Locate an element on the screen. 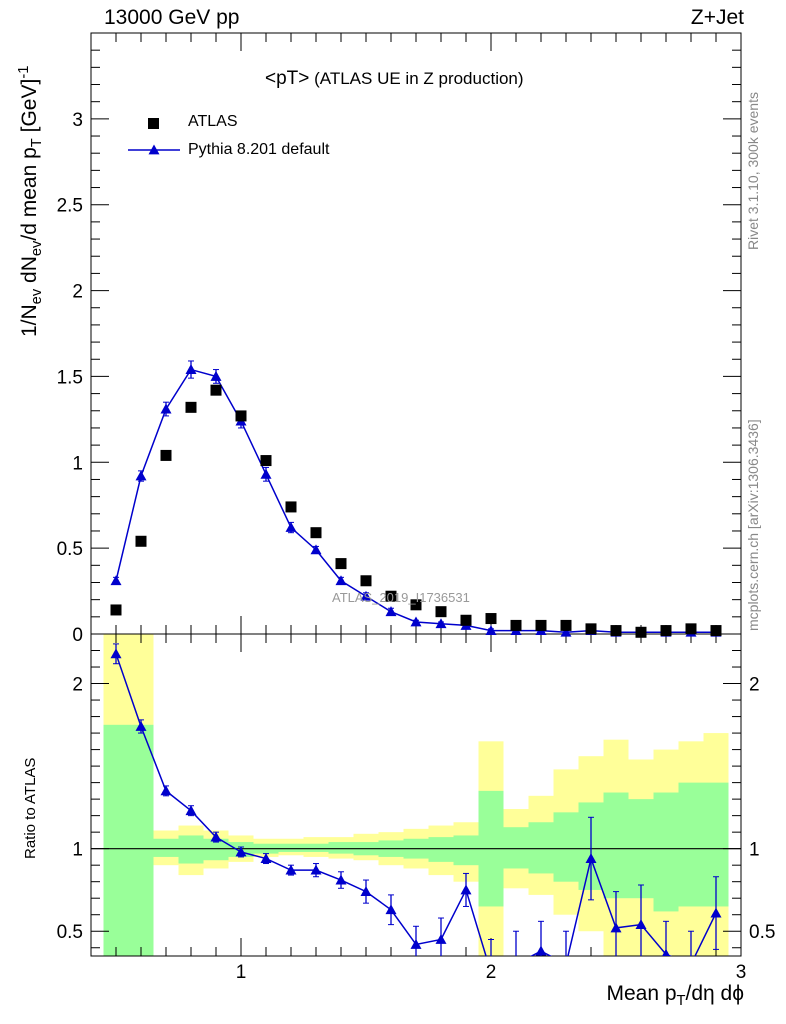  rivet-version-label: Rivet 3.1.10, 300k events is located at coordinates (753, 171).